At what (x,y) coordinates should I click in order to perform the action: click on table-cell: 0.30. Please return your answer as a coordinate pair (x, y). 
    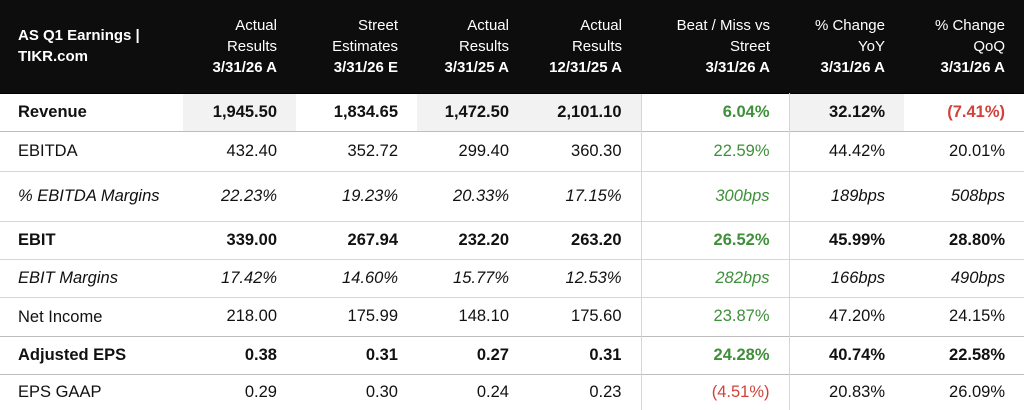
    Looking at the image, I should click on (356, 391).